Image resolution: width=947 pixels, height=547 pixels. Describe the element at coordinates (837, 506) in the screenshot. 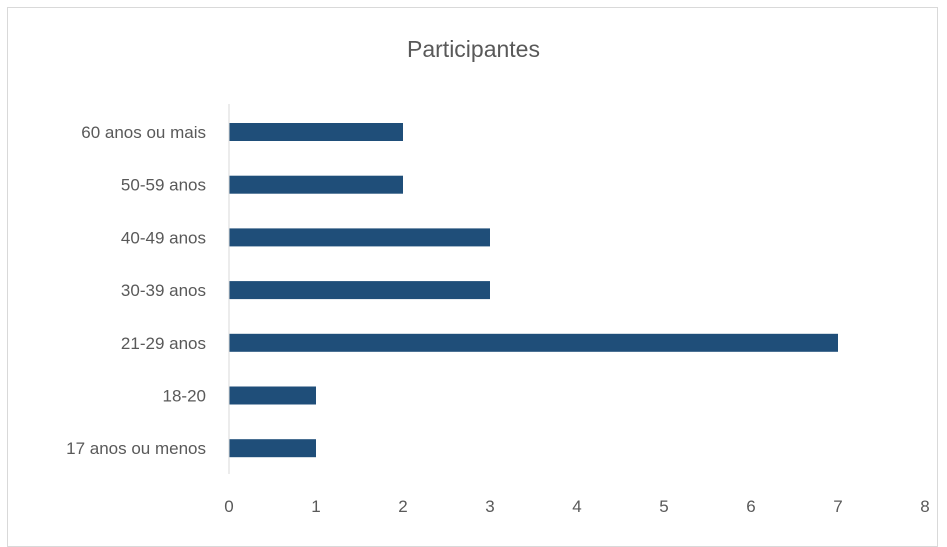

I see `x-tick-label: 7` at that location.